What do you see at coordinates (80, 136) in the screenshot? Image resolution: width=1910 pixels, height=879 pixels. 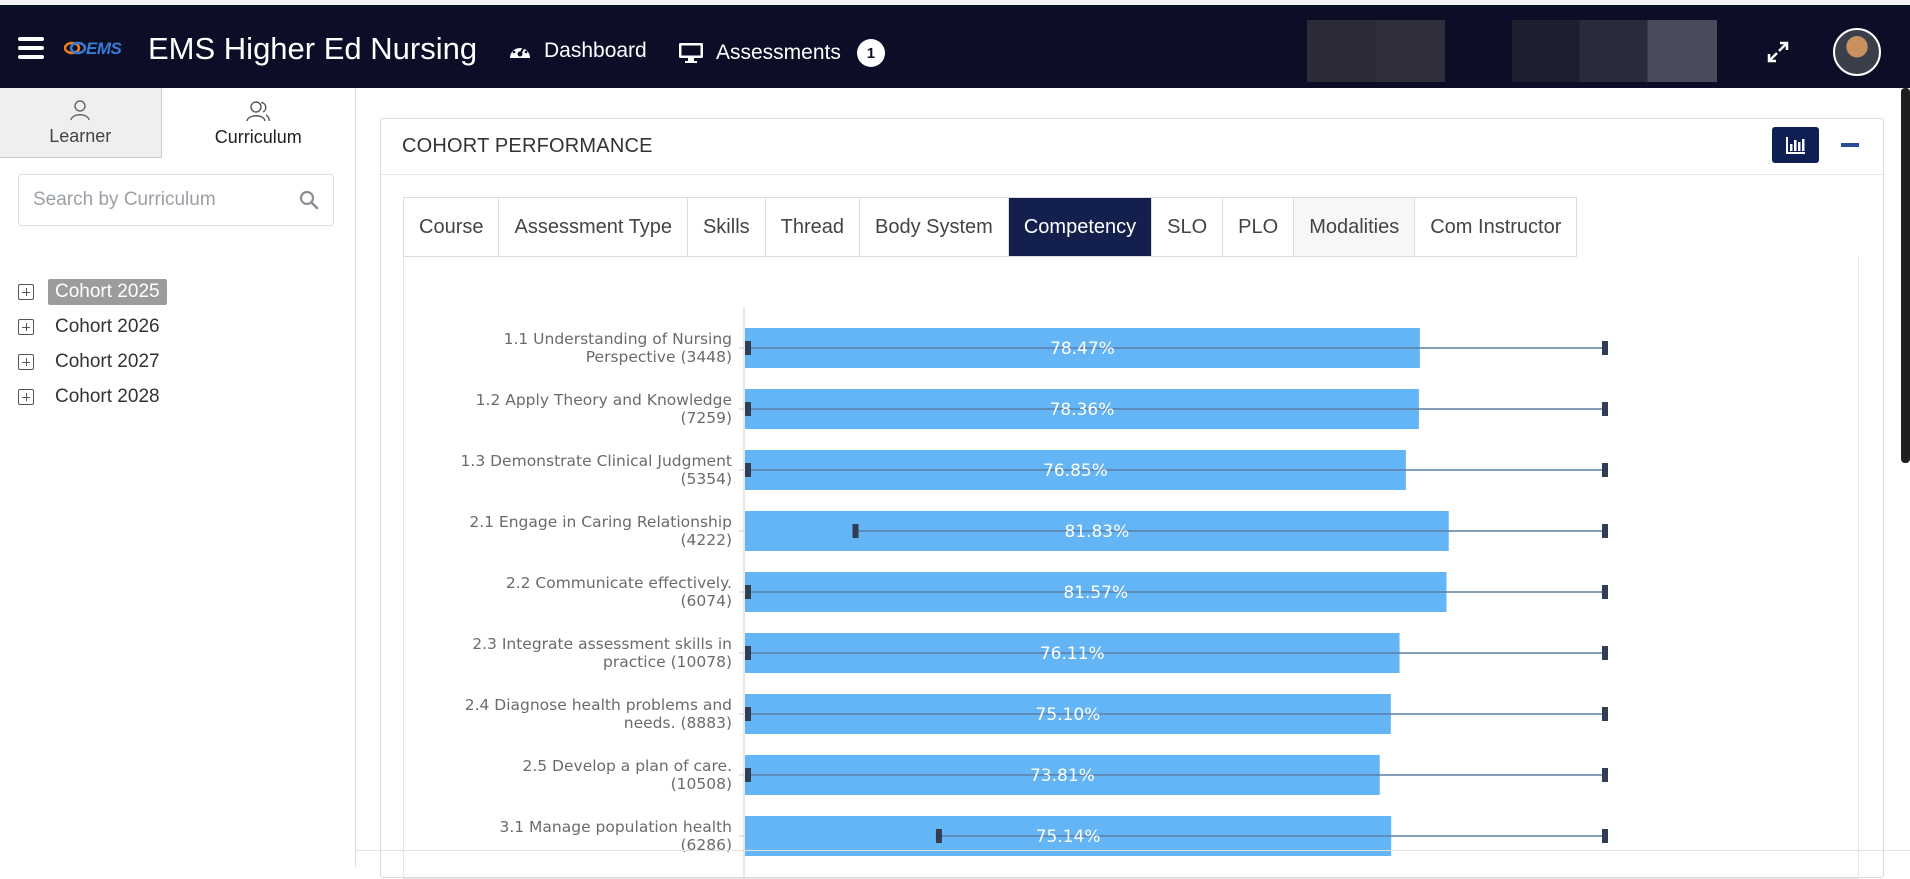 I see `sidebar-tab-label: Learner` at bounding box center [80, 136].